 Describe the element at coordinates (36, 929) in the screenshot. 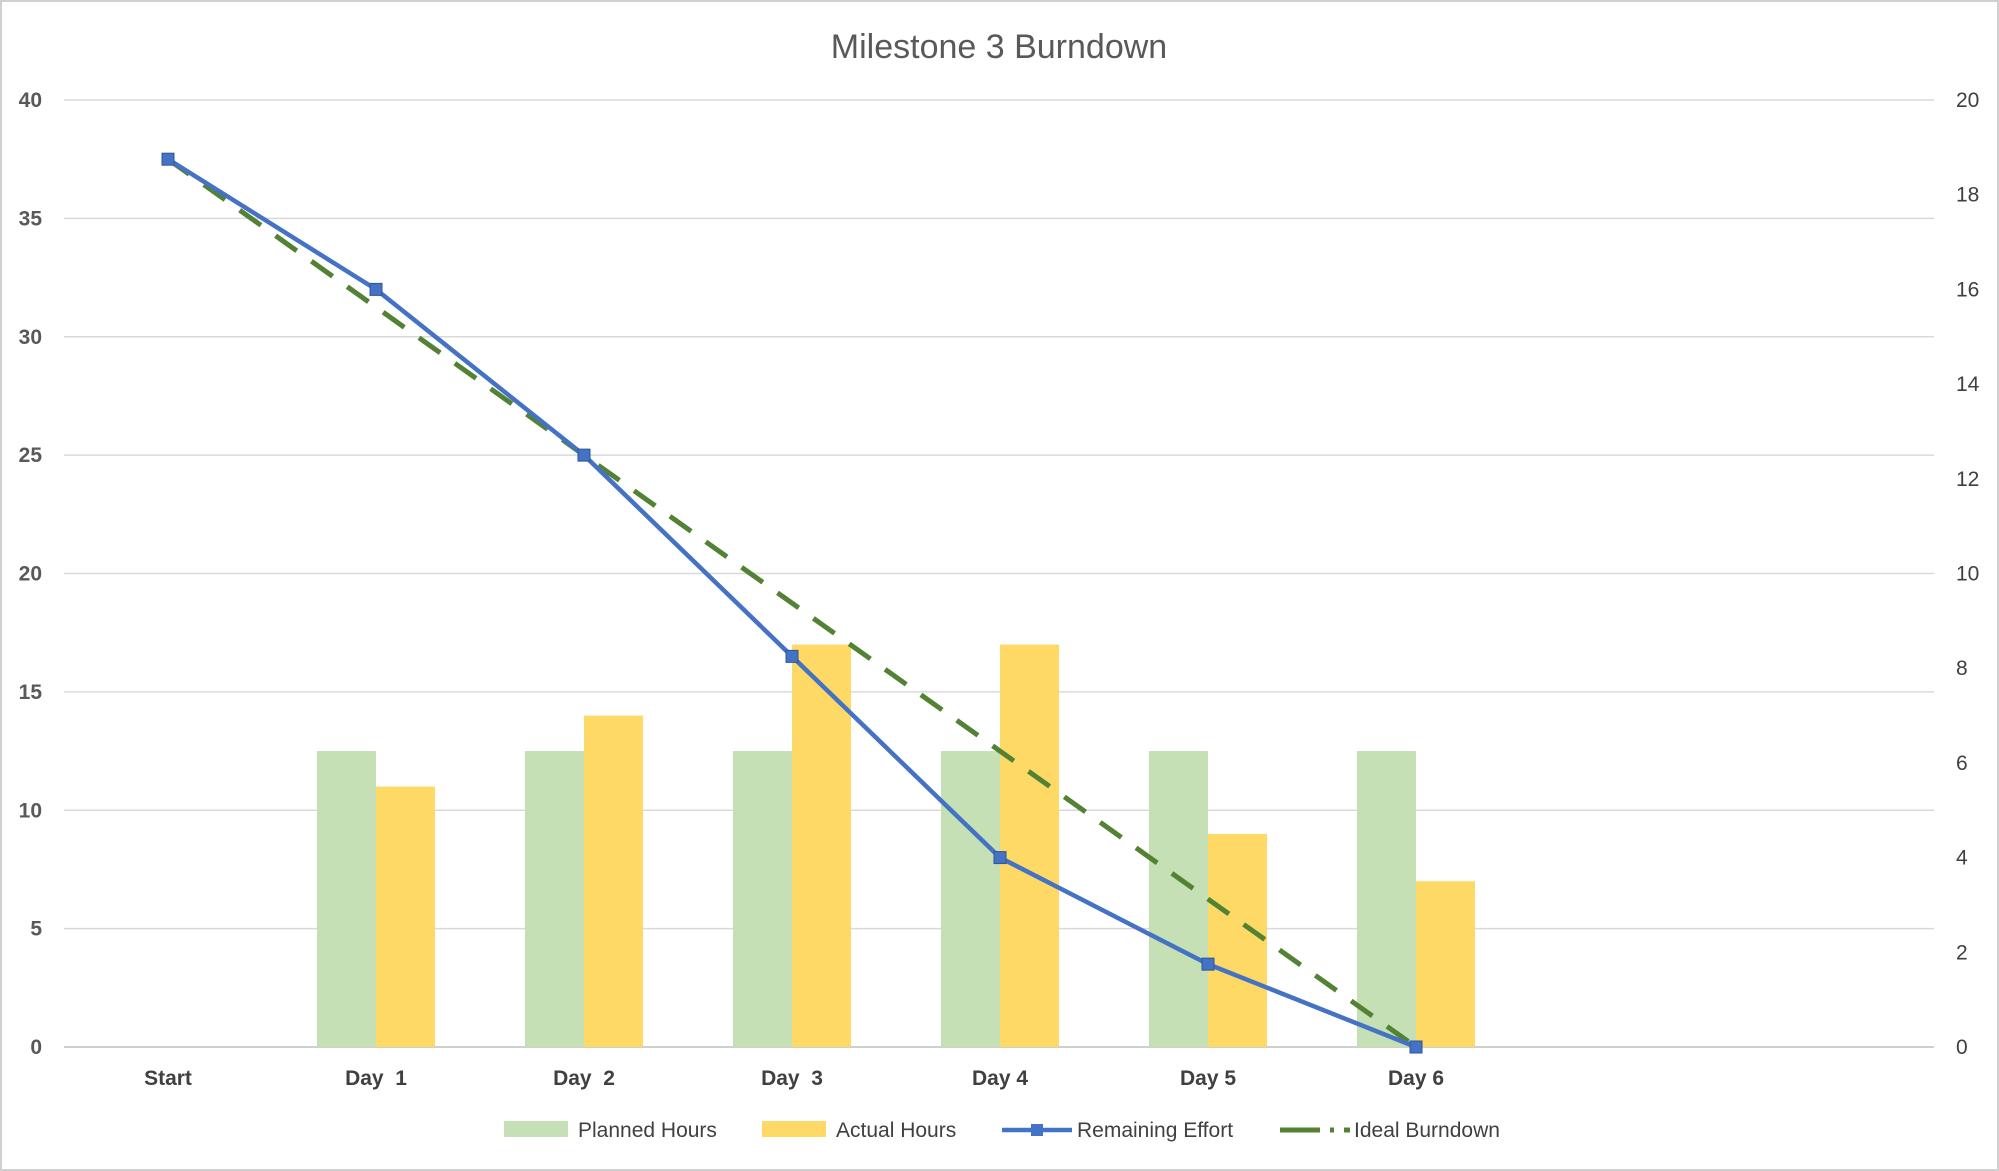

I see `y-left-tick-label: 5` at that location.